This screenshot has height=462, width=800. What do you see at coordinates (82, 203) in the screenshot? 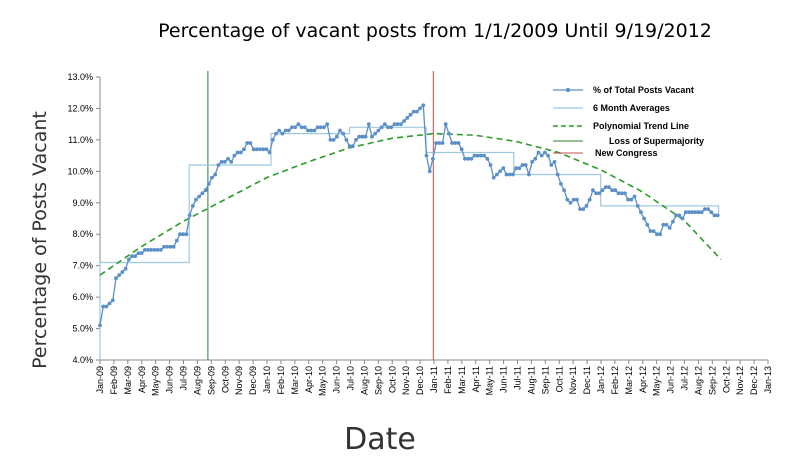
I see `y-tick-label: 9.0%` at bounding box center [82, 203].